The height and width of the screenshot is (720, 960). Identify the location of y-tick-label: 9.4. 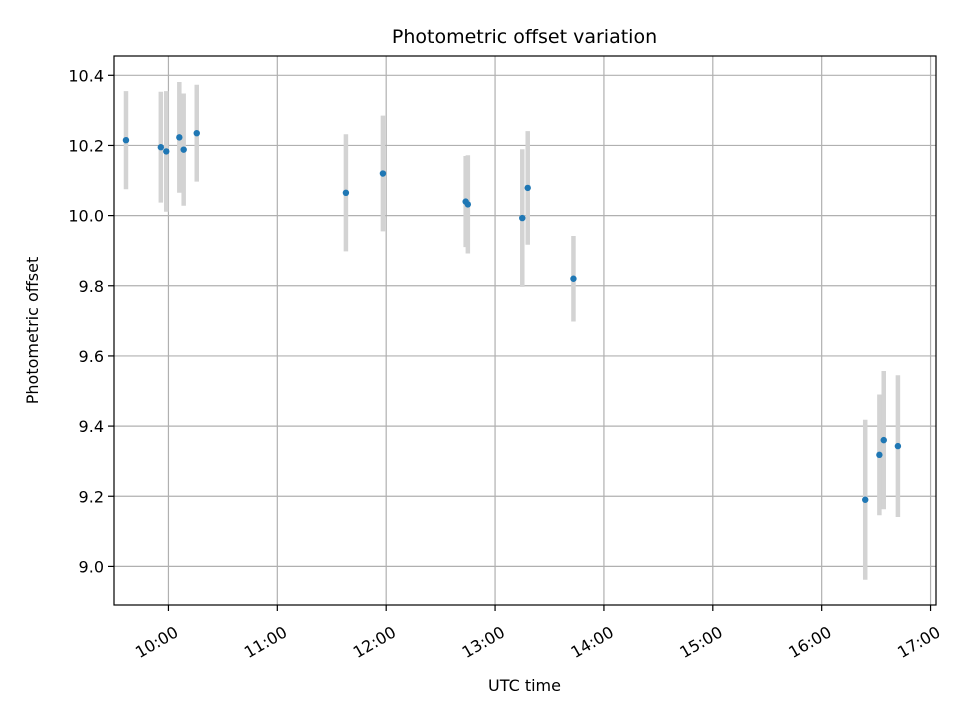
(91, 426).